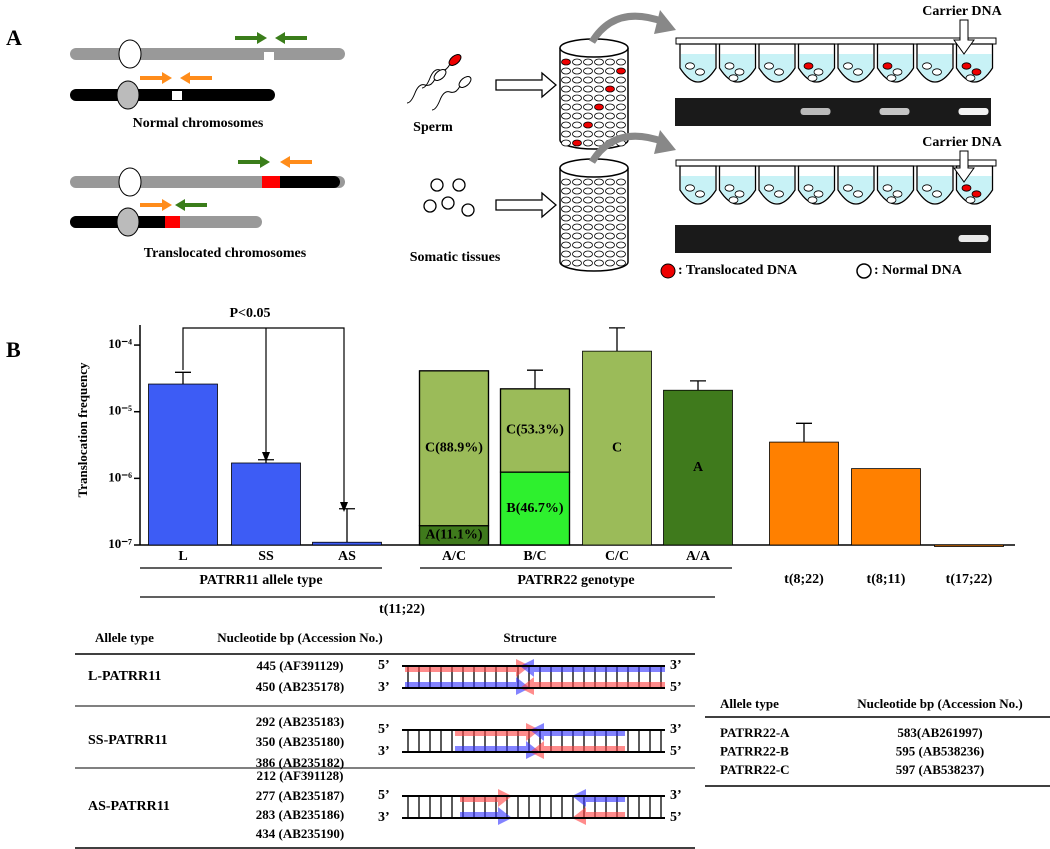  What do you see at coordinates (300, 721) in the screenshot?
I see `accession: 292 (AB235183)` at bounding box center [300, 721].